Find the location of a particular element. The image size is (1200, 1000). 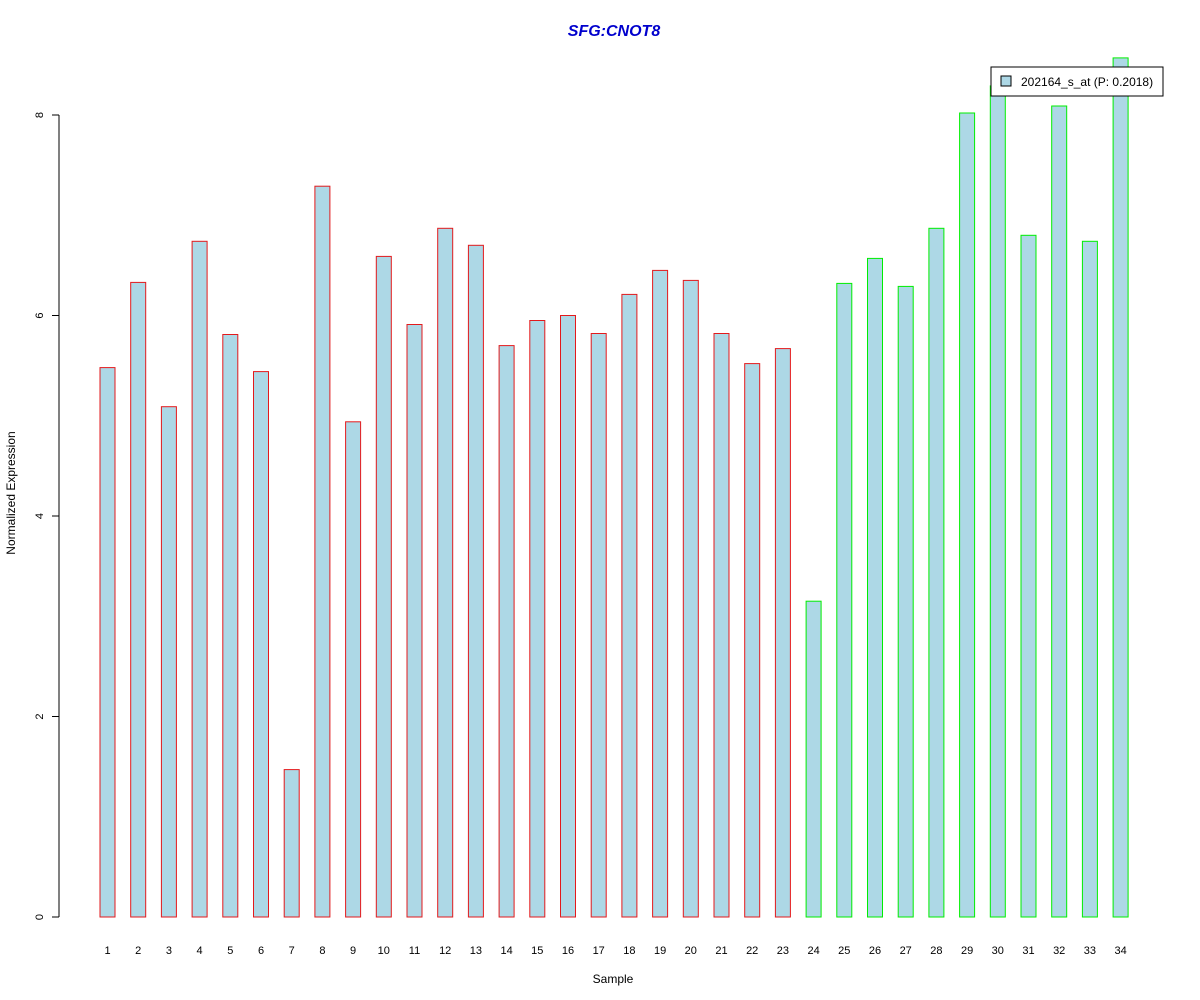

x-tick-label: 9 is located at coordinates (353, 951).